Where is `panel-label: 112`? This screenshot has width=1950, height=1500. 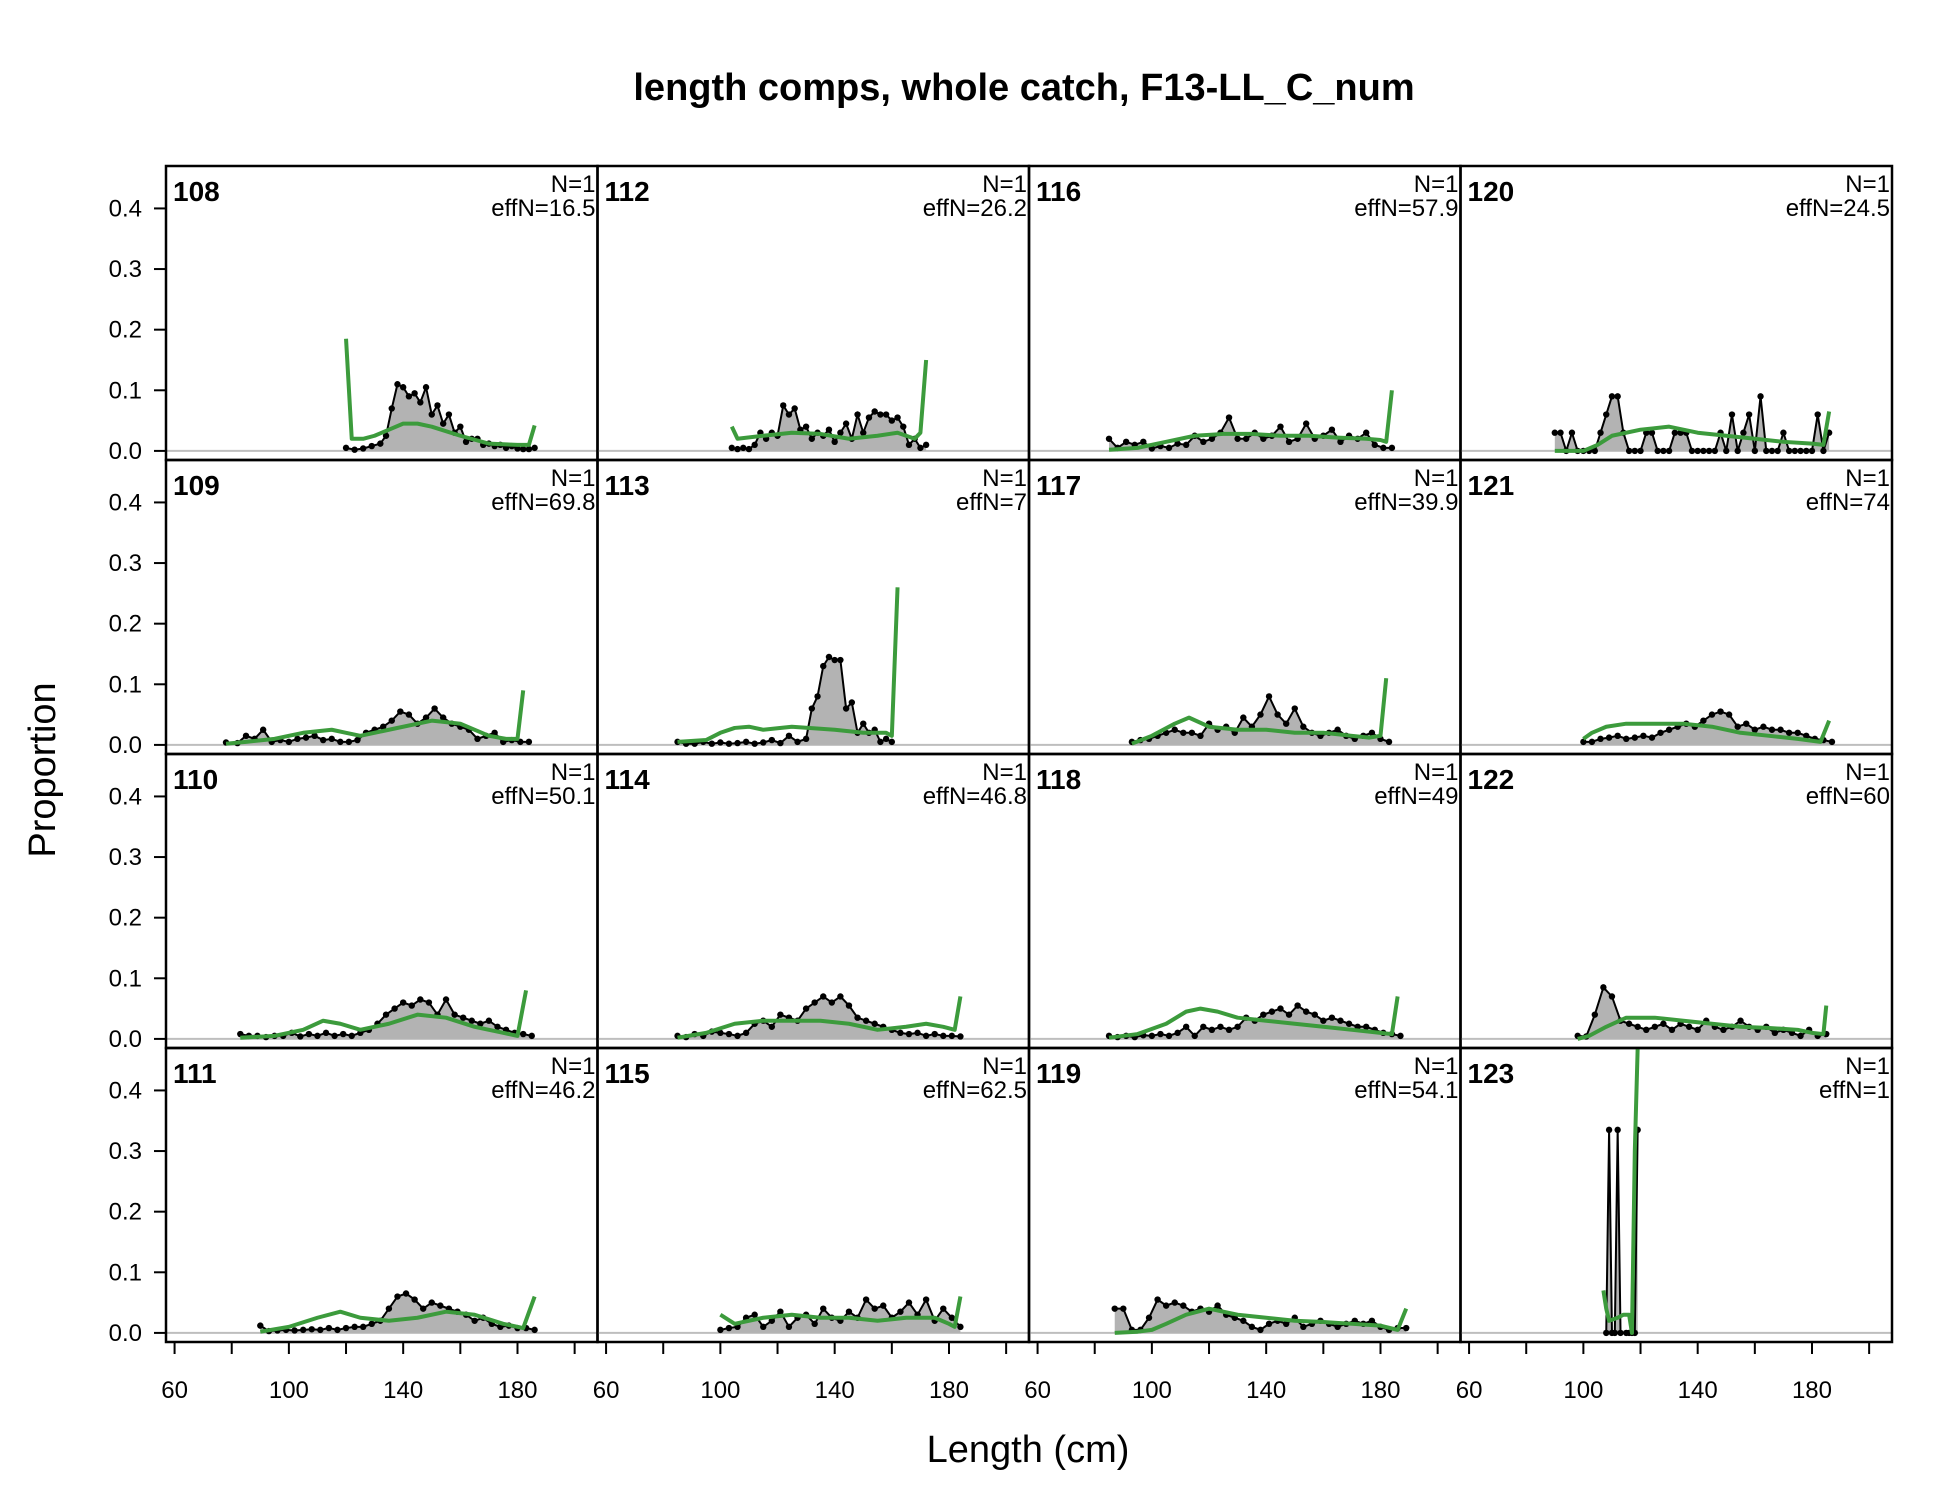
panel-label: 112 is located at coordinates (627, 191).